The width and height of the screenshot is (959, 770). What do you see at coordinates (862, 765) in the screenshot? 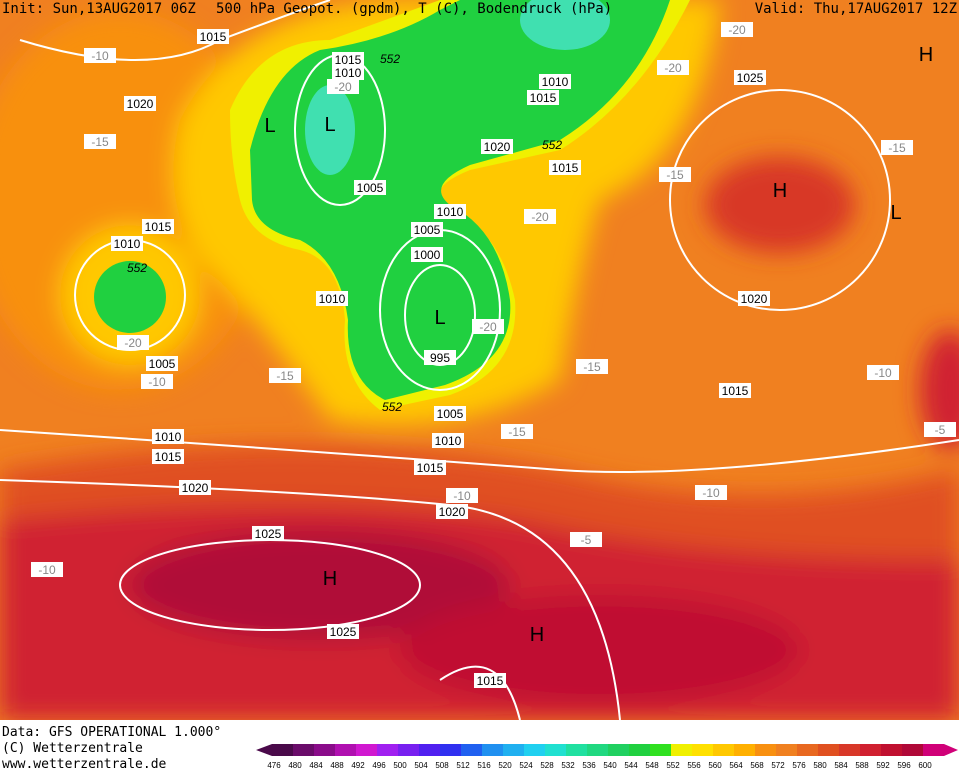
I see `scale-label: 588` at bounding box center [862, 765].